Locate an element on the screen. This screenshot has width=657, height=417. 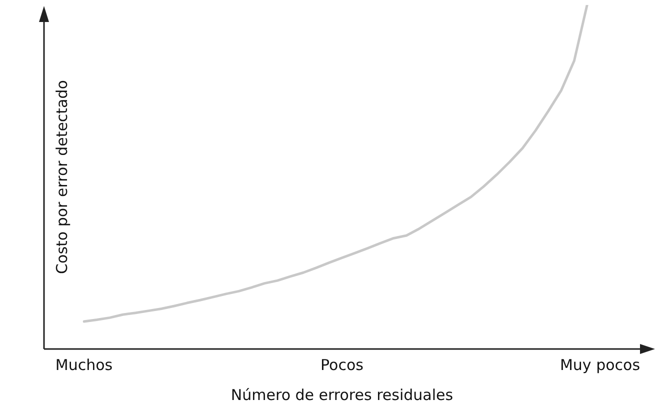
x-tick-label: Muy pocos is located at coordinates (600, 365).